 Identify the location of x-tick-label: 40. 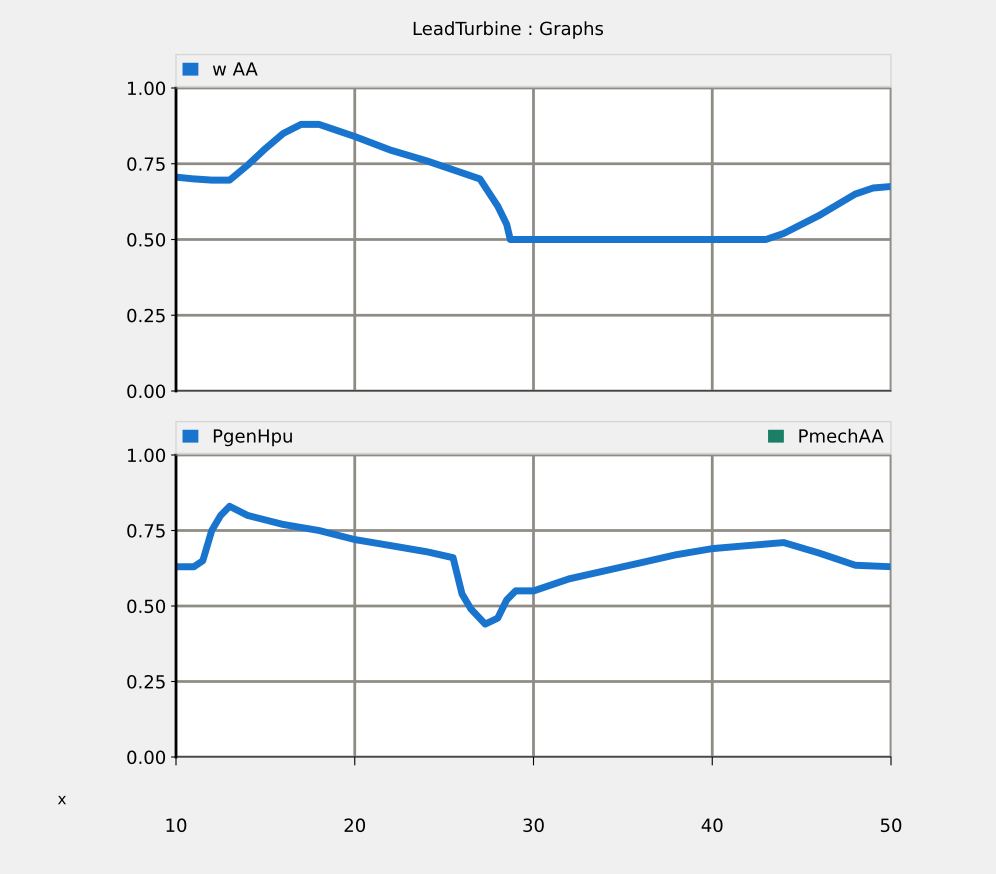
(712, 825).